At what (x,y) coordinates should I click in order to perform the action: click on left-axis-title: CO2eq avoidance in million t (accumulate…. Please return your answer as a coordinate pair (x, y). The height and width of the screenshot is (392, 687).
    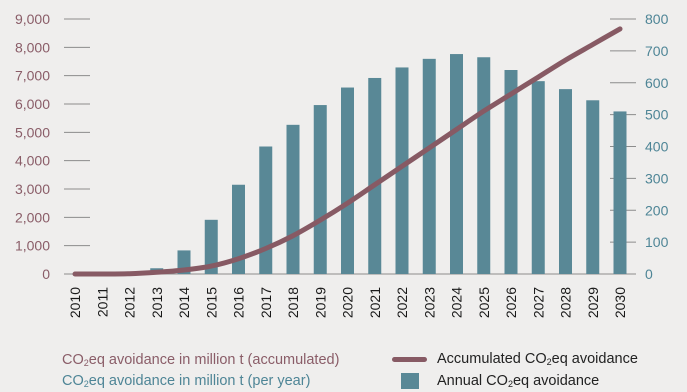
    Looking at the image, I should click on (201, 360).